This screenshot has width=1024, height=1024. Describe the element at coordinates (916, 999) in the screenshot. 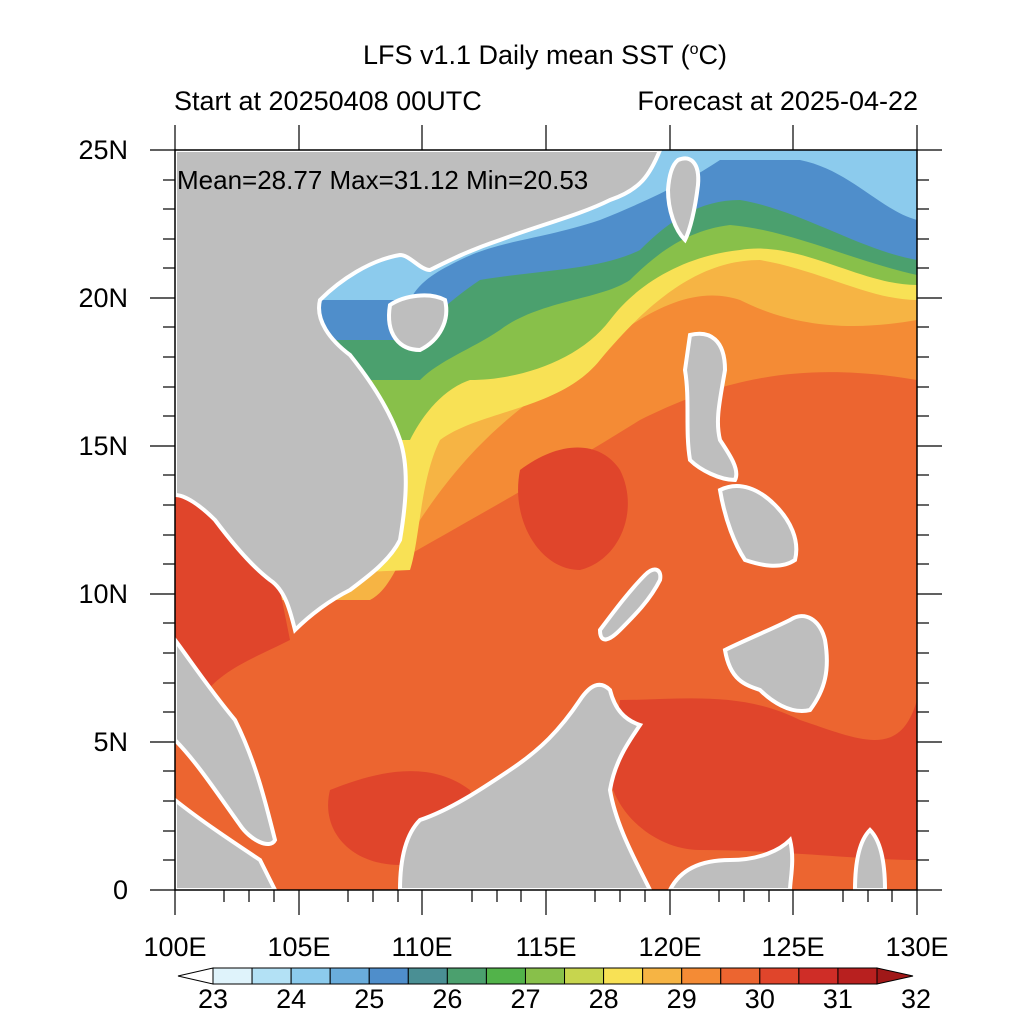

I see `colorbar-label: 32` at that location.